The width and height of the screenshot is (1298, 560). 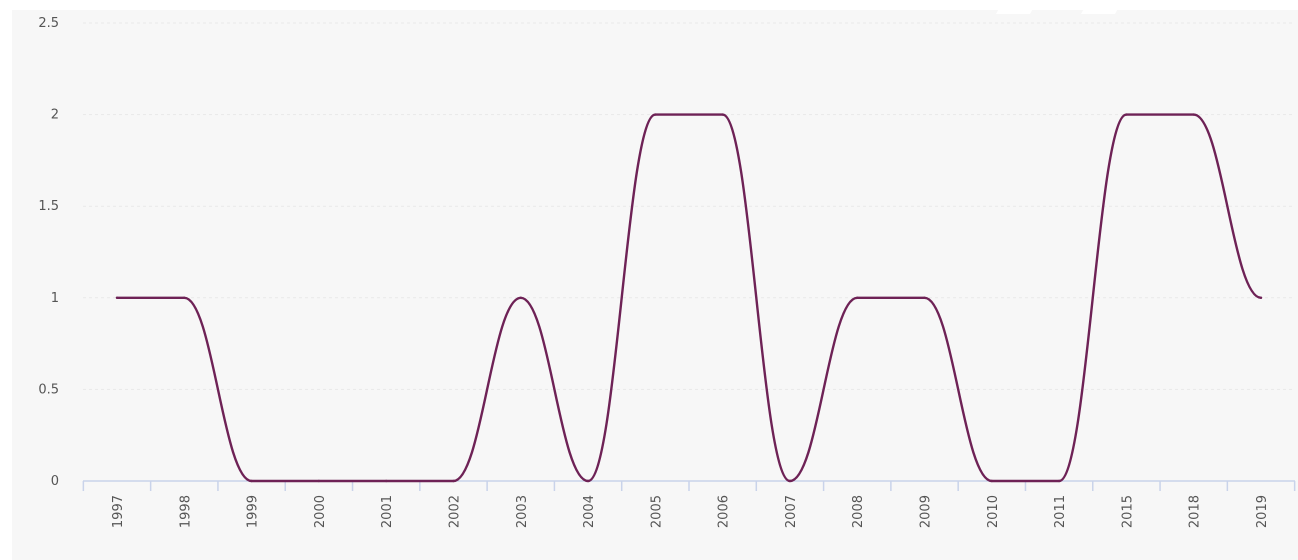 I want to click on x-tick-label: 2004, so click(x=589, y=511).